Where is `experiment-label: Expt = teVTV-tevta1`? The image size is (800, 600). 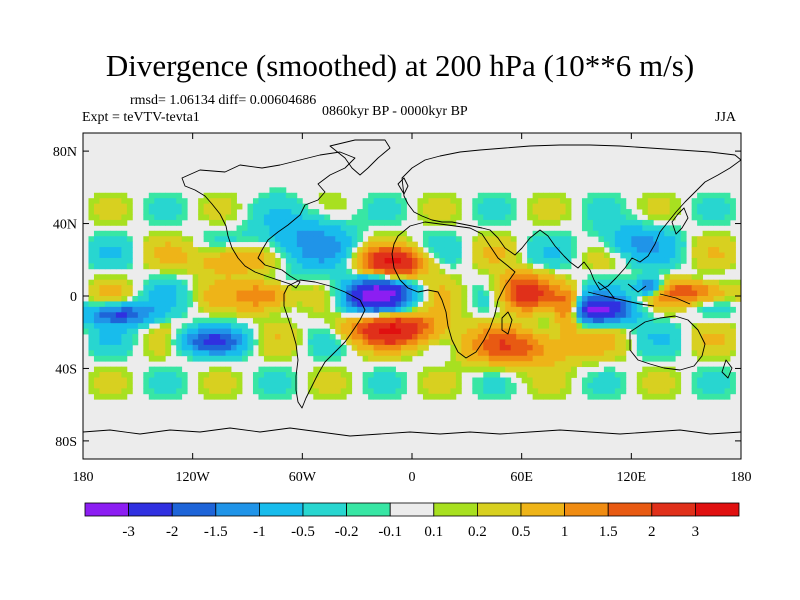
experiment-label: Expt = teVTV-tevta1 is located at coordinates (141, 117).